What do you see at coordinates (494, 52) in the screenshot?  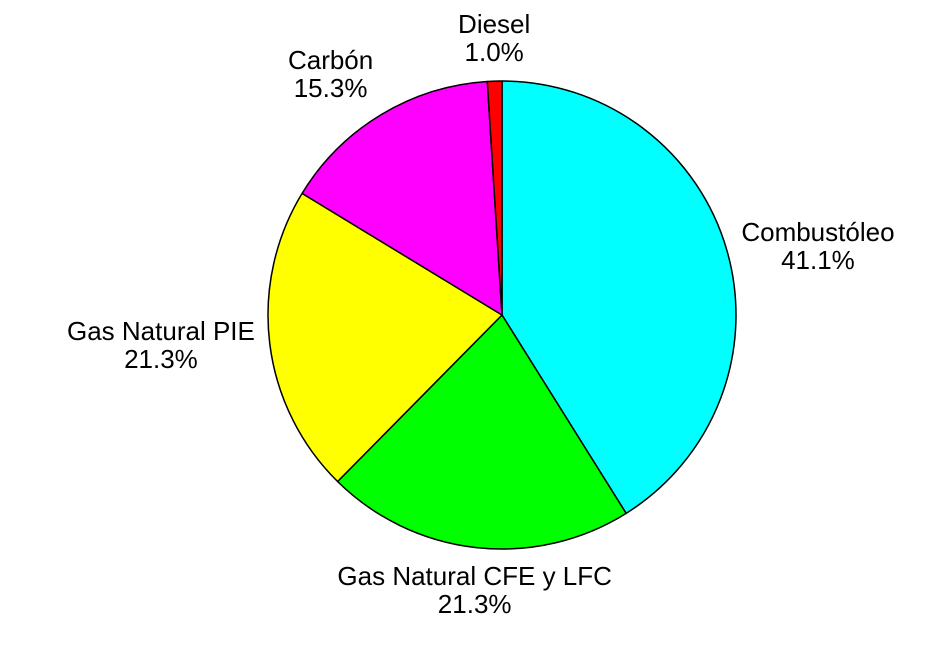 I see `value-label: 1.0%` at bounding box center [494, 52].